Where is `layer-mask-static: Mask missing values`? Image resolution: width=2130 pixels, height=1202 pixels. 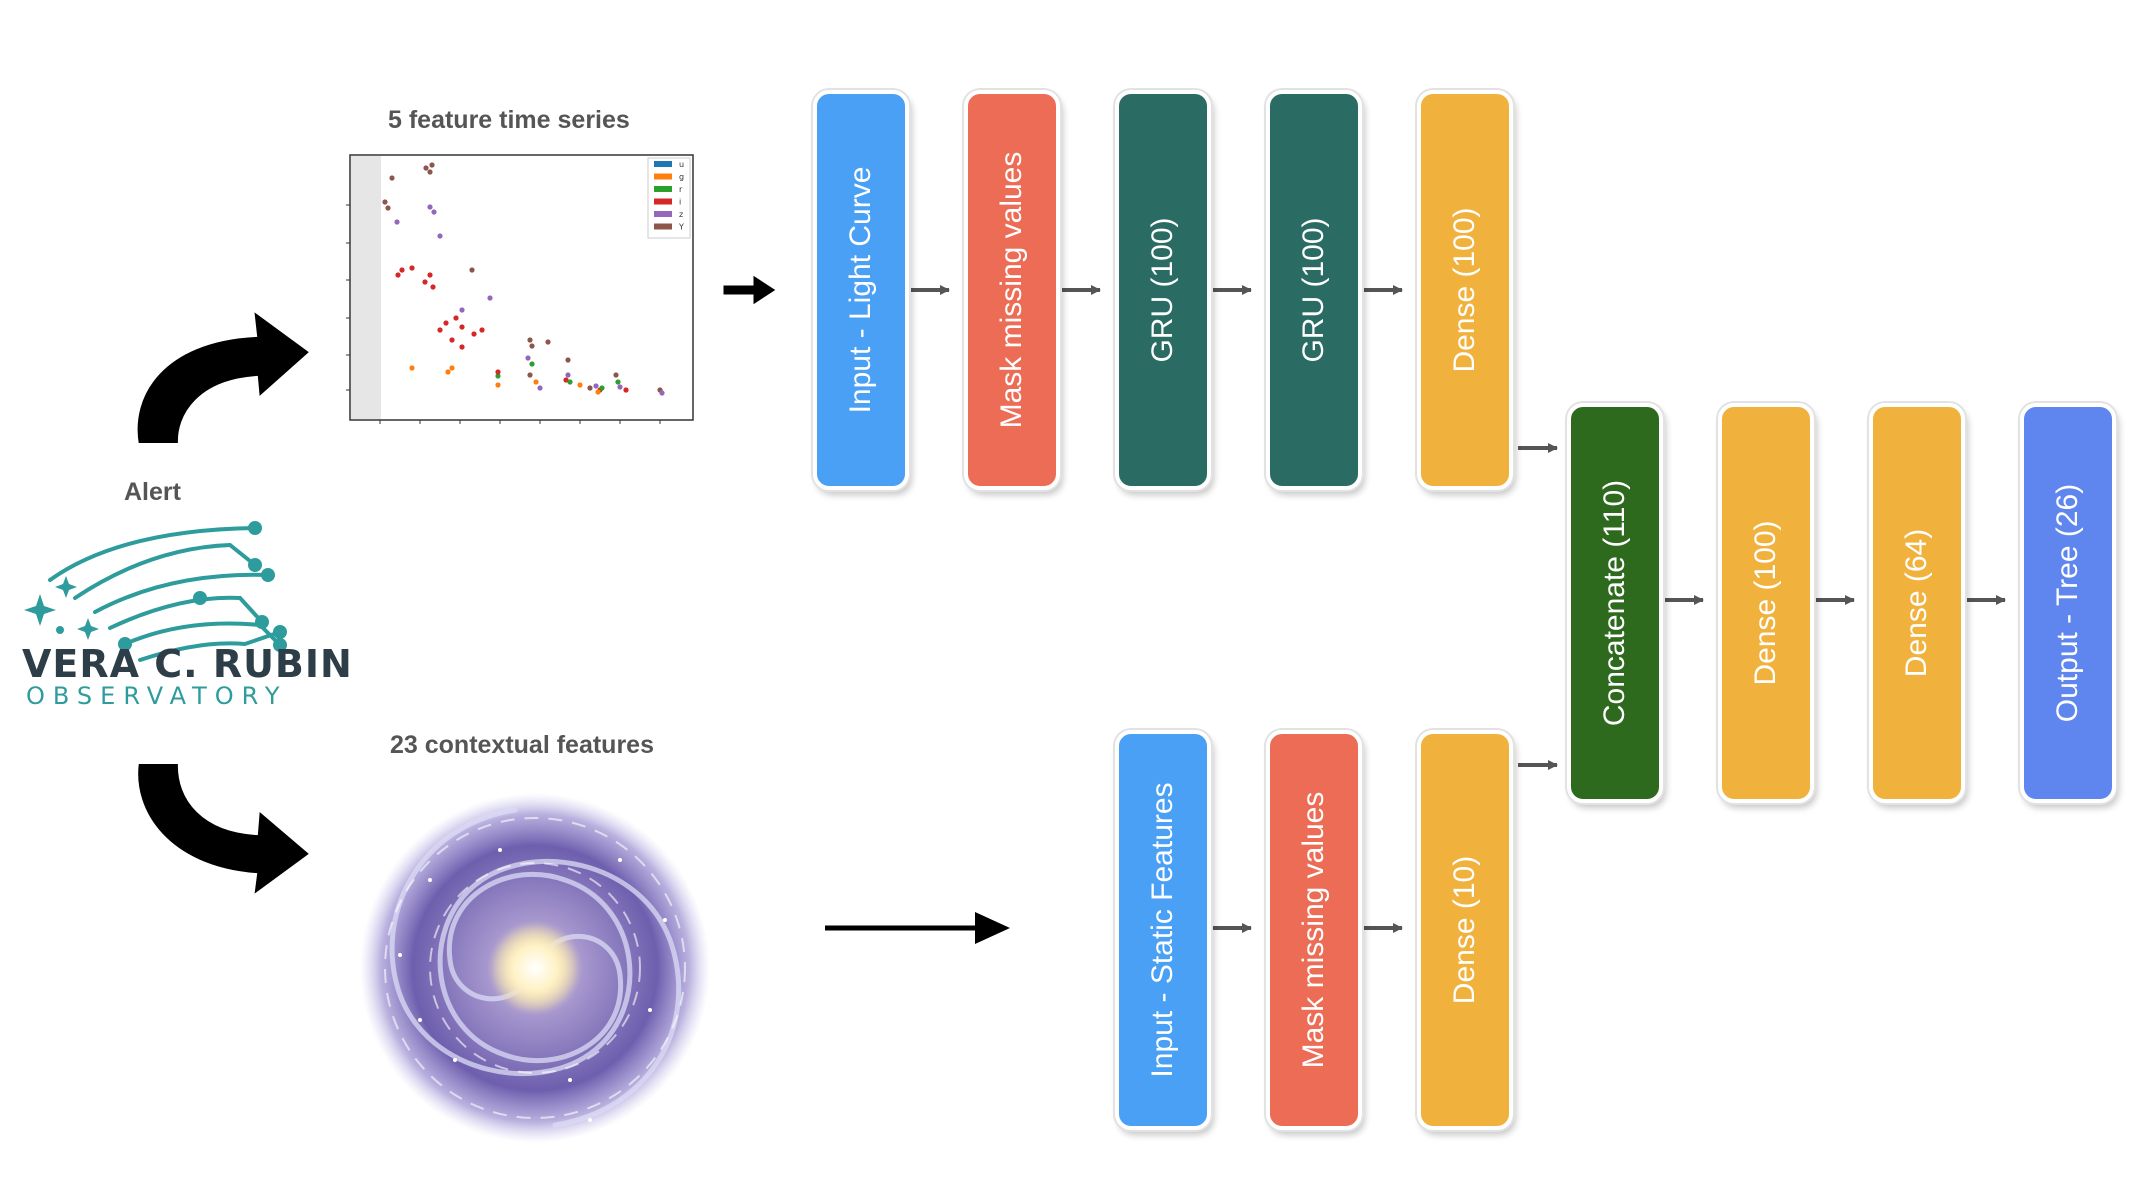 layer-mask-static: Mask missing values is located at coordinates (1314, 930).